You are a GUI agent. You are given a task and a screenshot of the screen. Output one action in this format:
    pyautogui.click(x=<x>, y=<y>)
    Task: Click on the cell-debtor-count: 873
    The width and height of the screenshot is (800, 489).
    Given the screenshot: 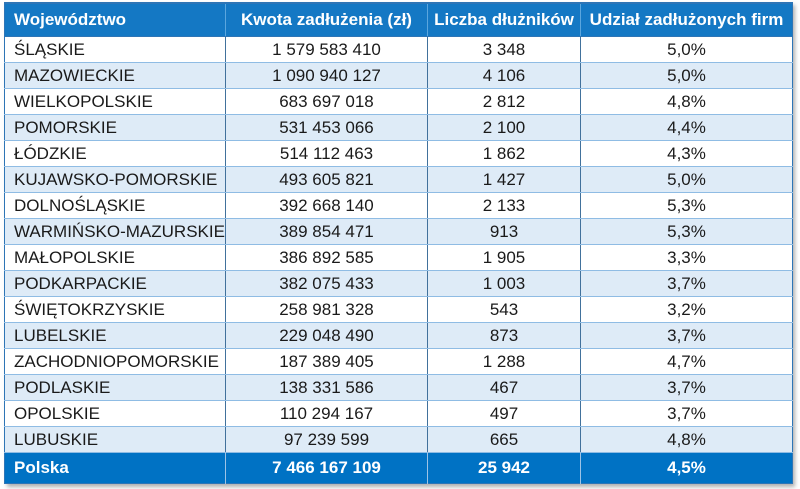 What is the action you would take?
    pyautogui.click(x=504, y=335)
    